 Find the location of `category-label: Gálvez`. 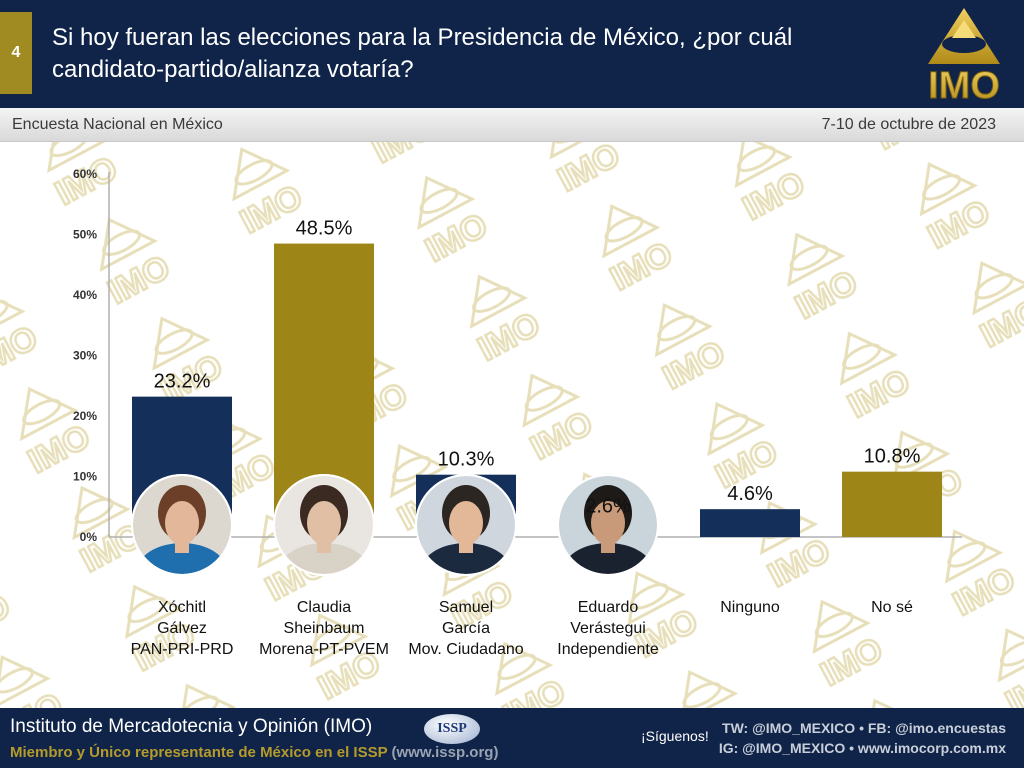

category-label: Gálvez is located at coordinates (182, 628).